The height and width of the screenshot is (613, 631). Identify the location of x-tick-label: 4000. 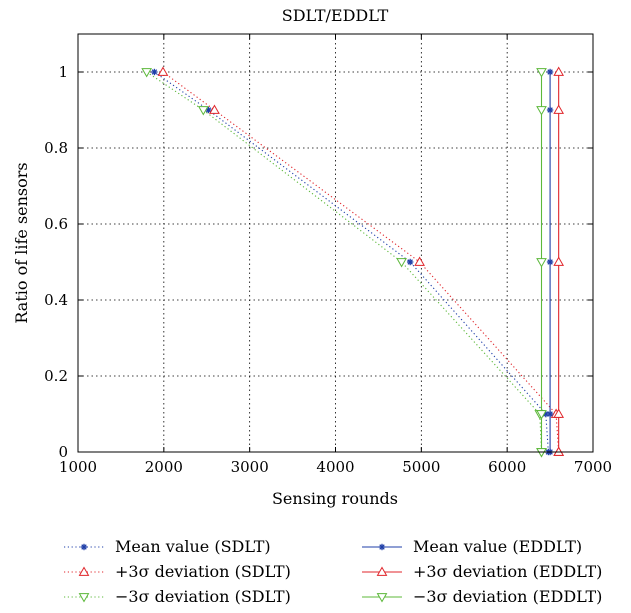
(335, 467).